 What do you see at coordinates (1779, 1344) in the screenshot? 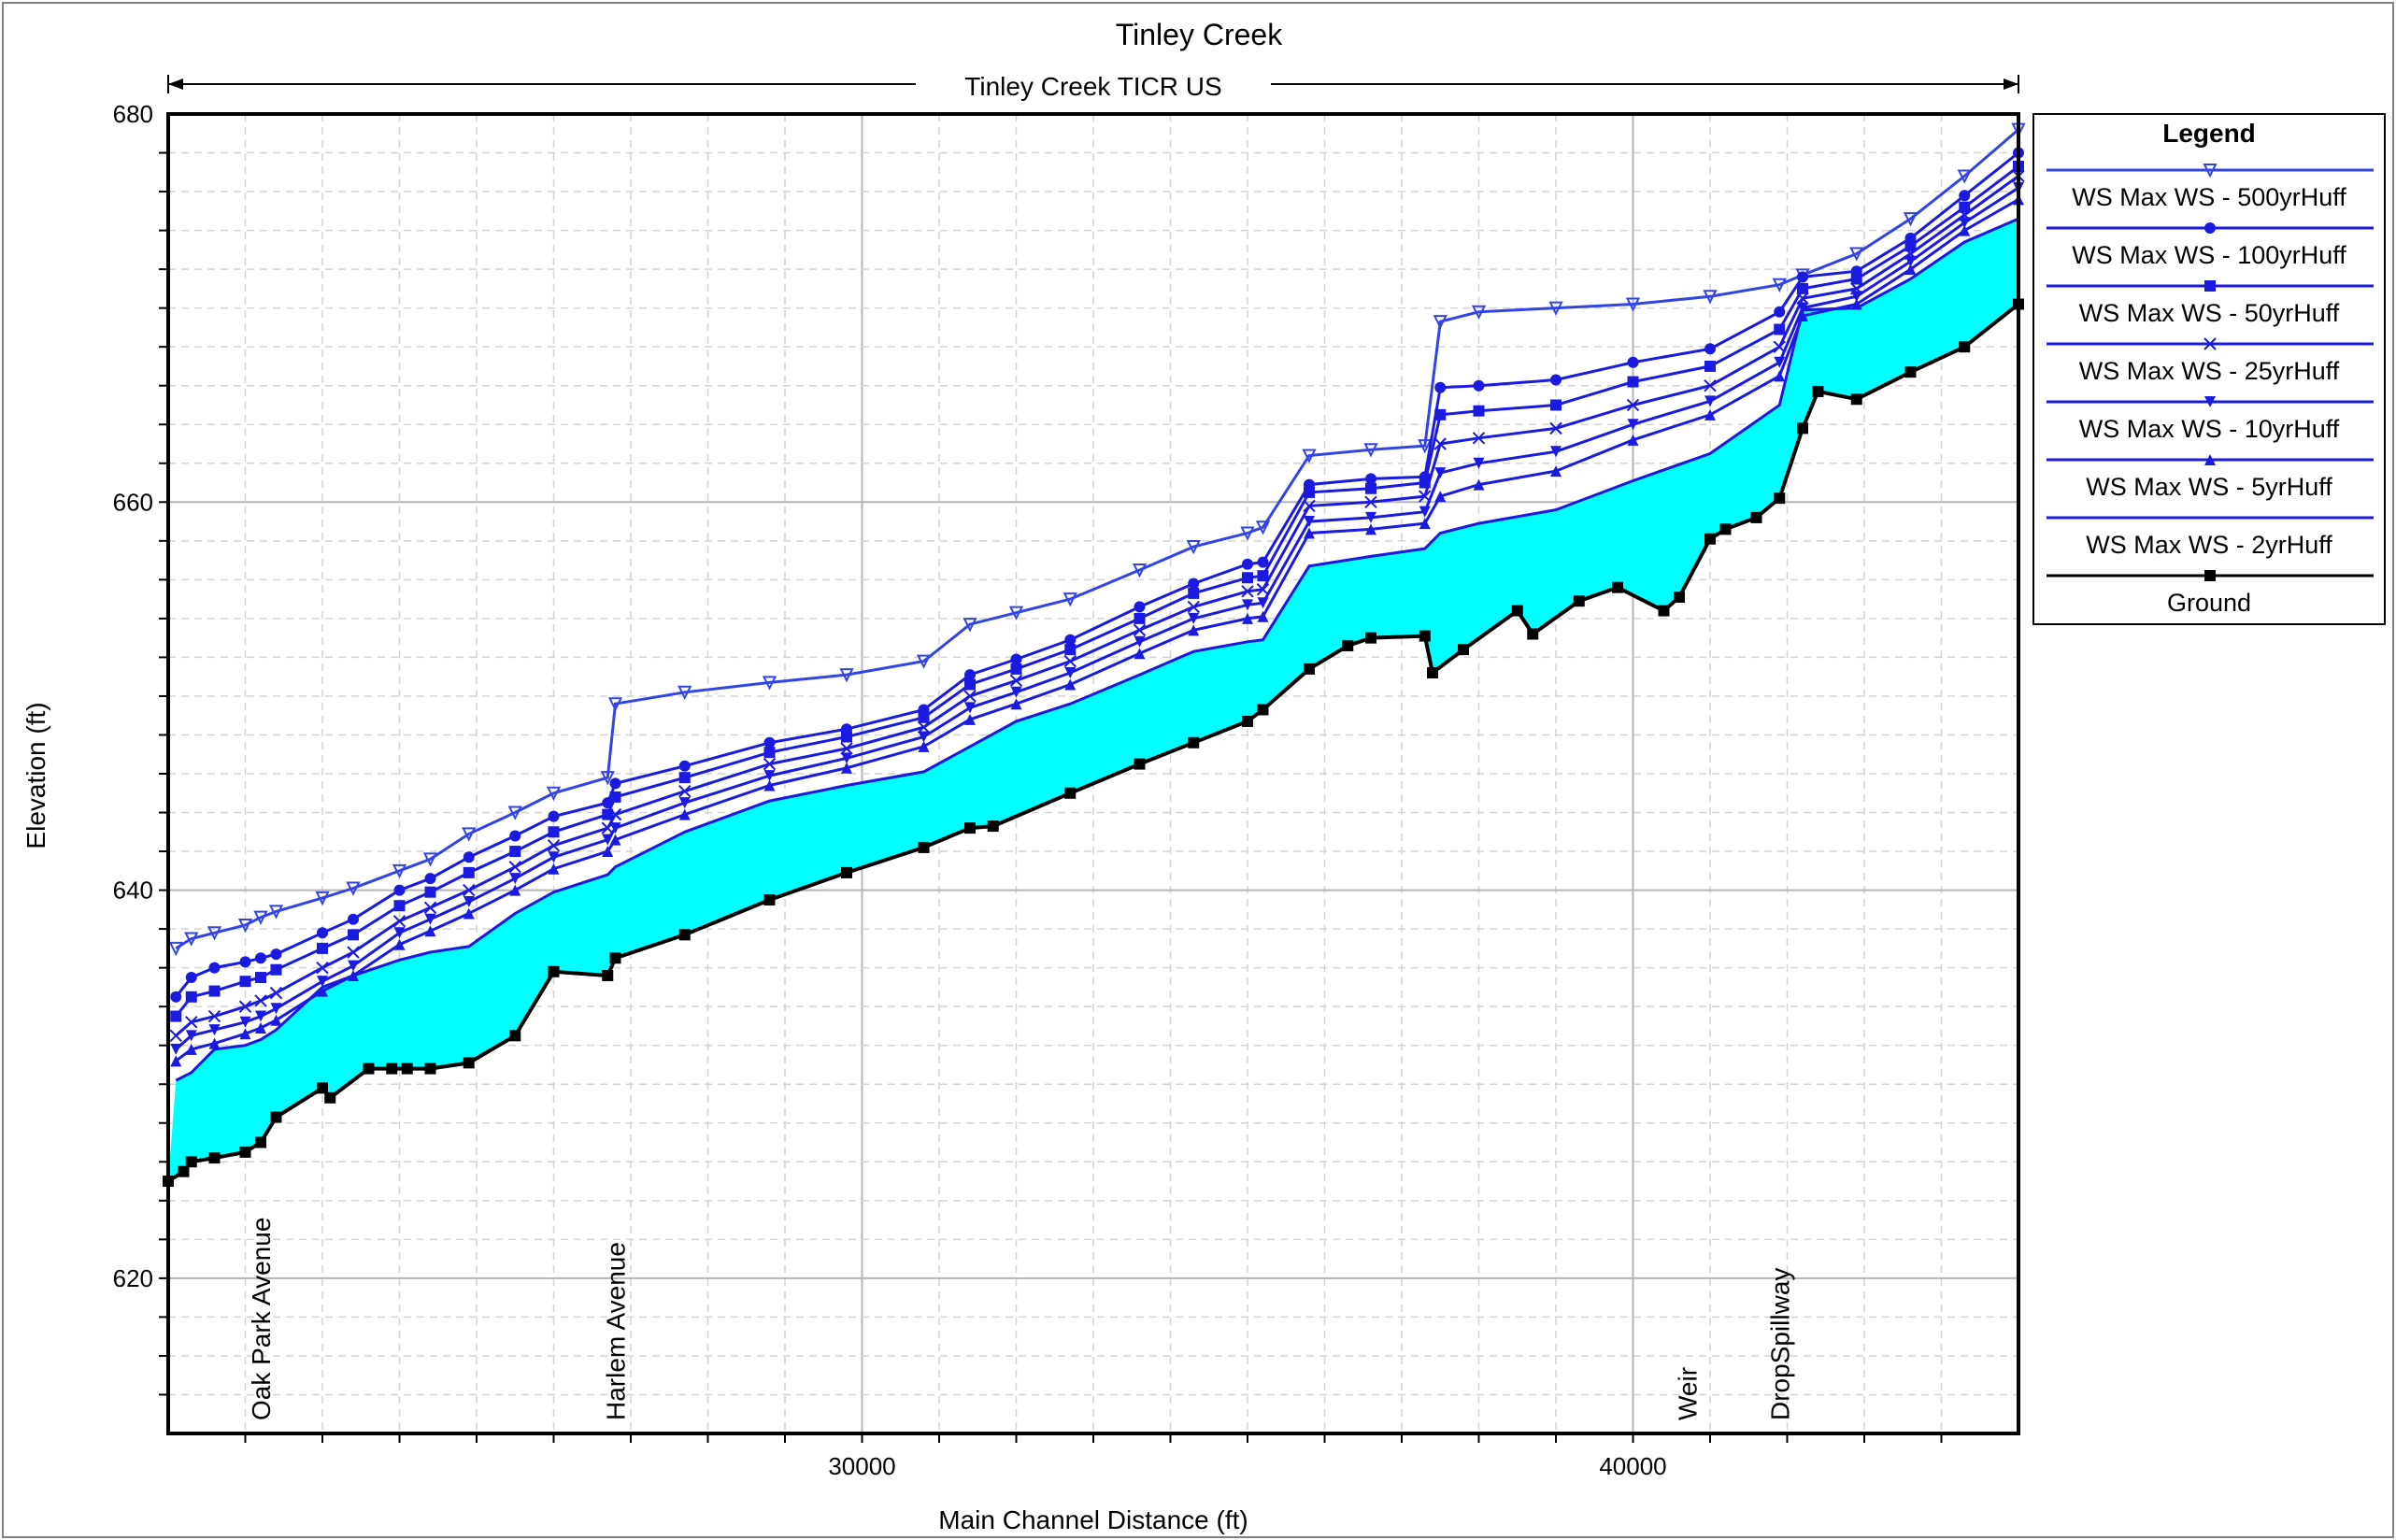
I see `structure-label: DropSpillway` at bounding box center [1779, 1344].